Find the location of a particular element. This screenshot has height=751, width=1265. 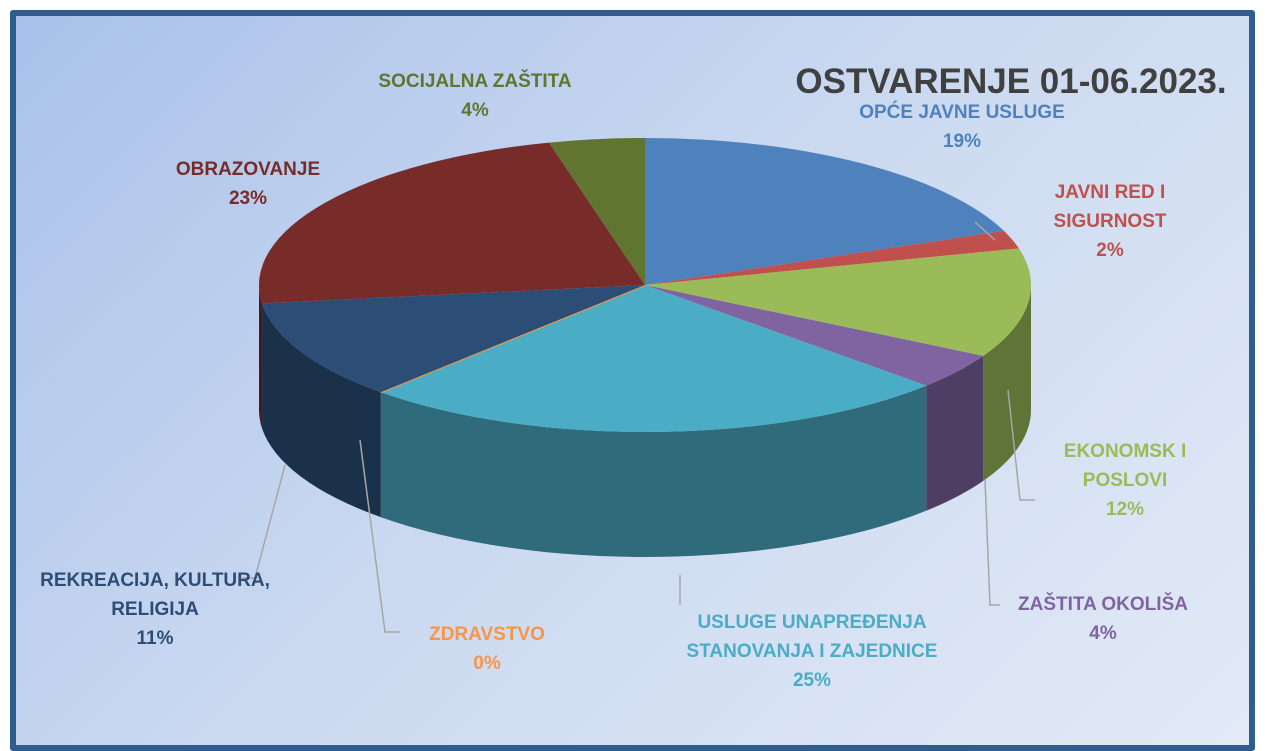

category-label: ZDRAVSTVO is located at coordinates (487, 634).